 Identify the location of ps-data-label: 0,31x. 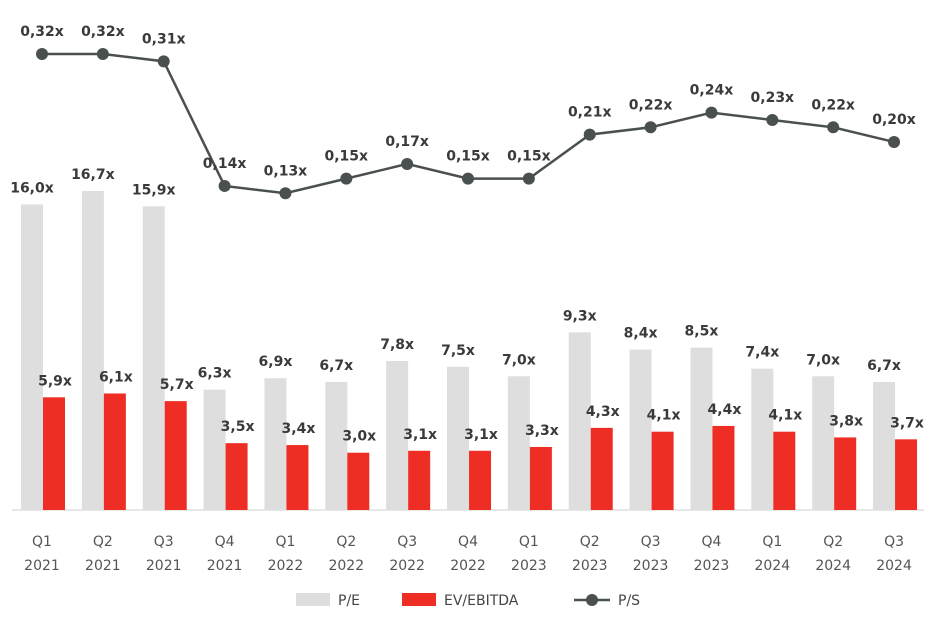
(164, 39).